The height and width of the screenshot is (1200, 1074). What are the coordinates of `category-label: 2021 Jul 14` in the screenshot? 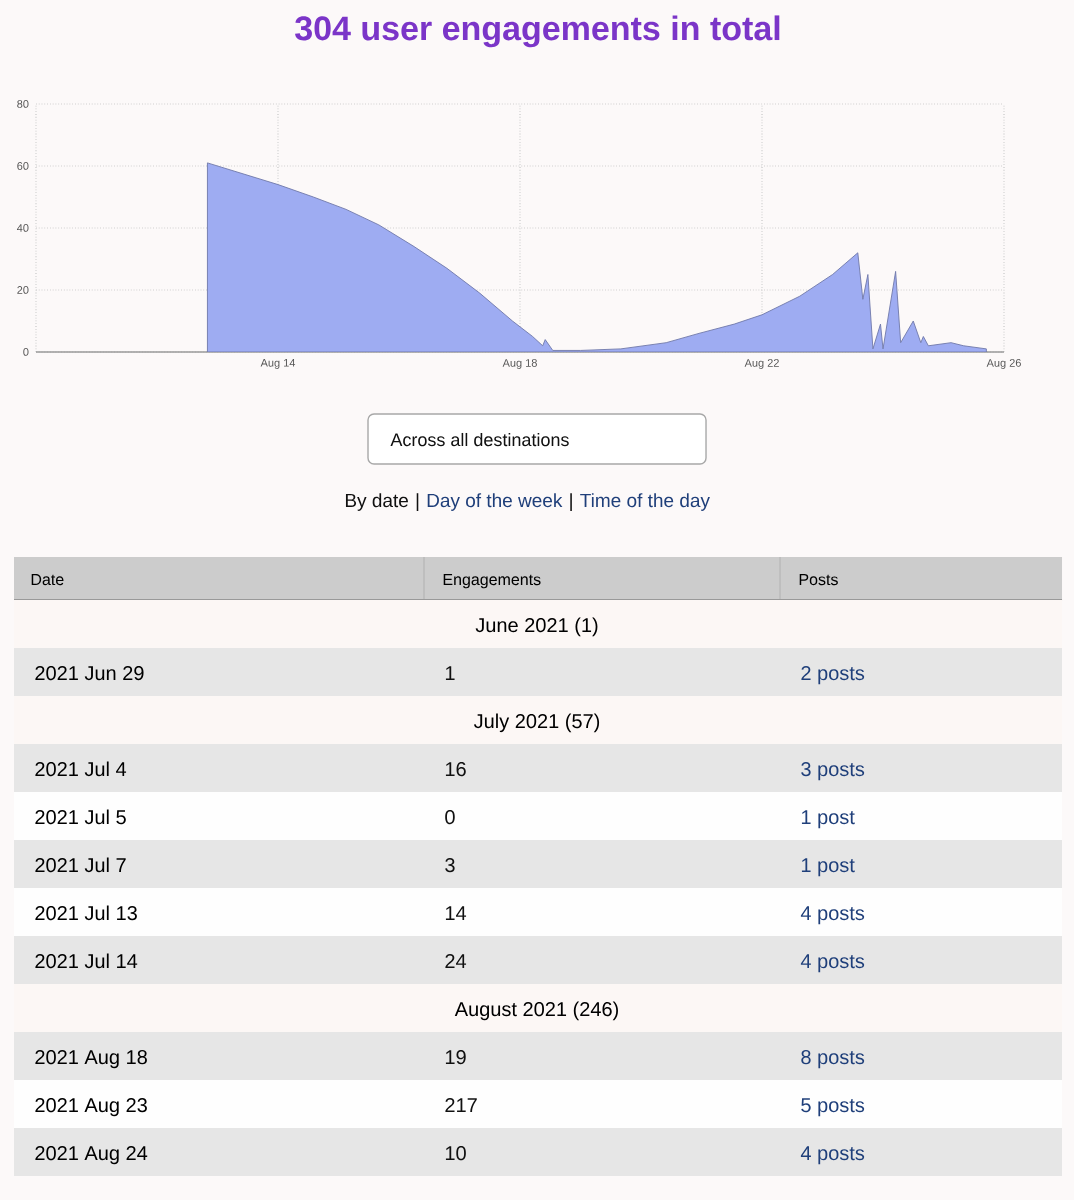 It's located at (86, 961).